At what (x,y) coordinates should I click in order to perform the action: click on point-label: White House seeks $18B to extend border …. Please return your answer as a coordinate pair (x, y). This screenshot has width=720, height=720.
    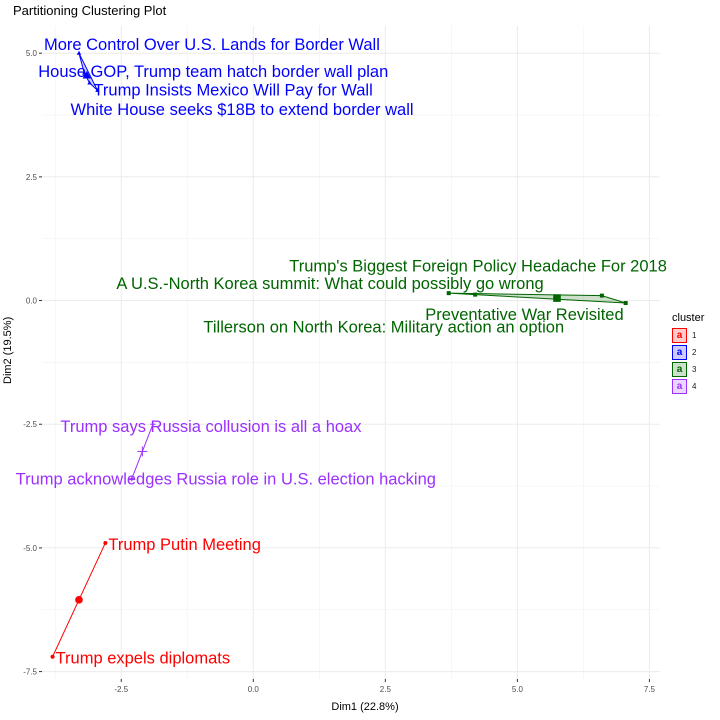
    Looking at the image, I should click on (242, 110).